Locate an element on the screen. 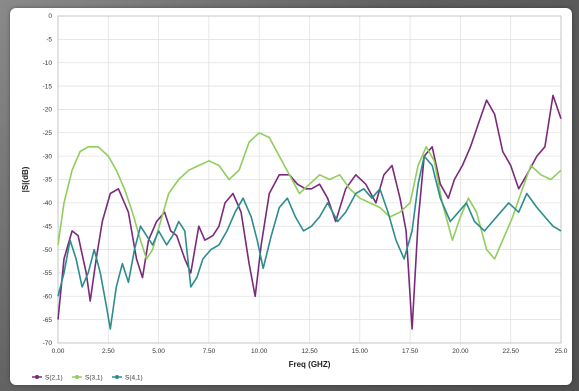  x-tick-label: 5.00 is located at coordinates (158, 351).